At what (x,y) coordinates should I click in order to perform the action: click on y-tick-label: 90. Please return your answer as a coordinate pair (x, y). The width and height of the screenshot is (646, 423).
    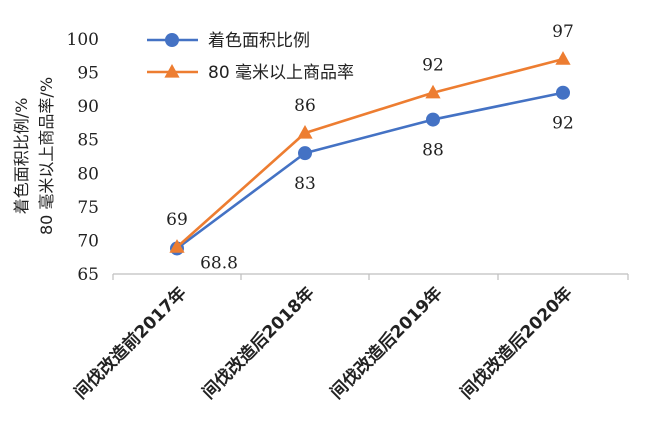
    Looking at the image, I should click on (88, 107).